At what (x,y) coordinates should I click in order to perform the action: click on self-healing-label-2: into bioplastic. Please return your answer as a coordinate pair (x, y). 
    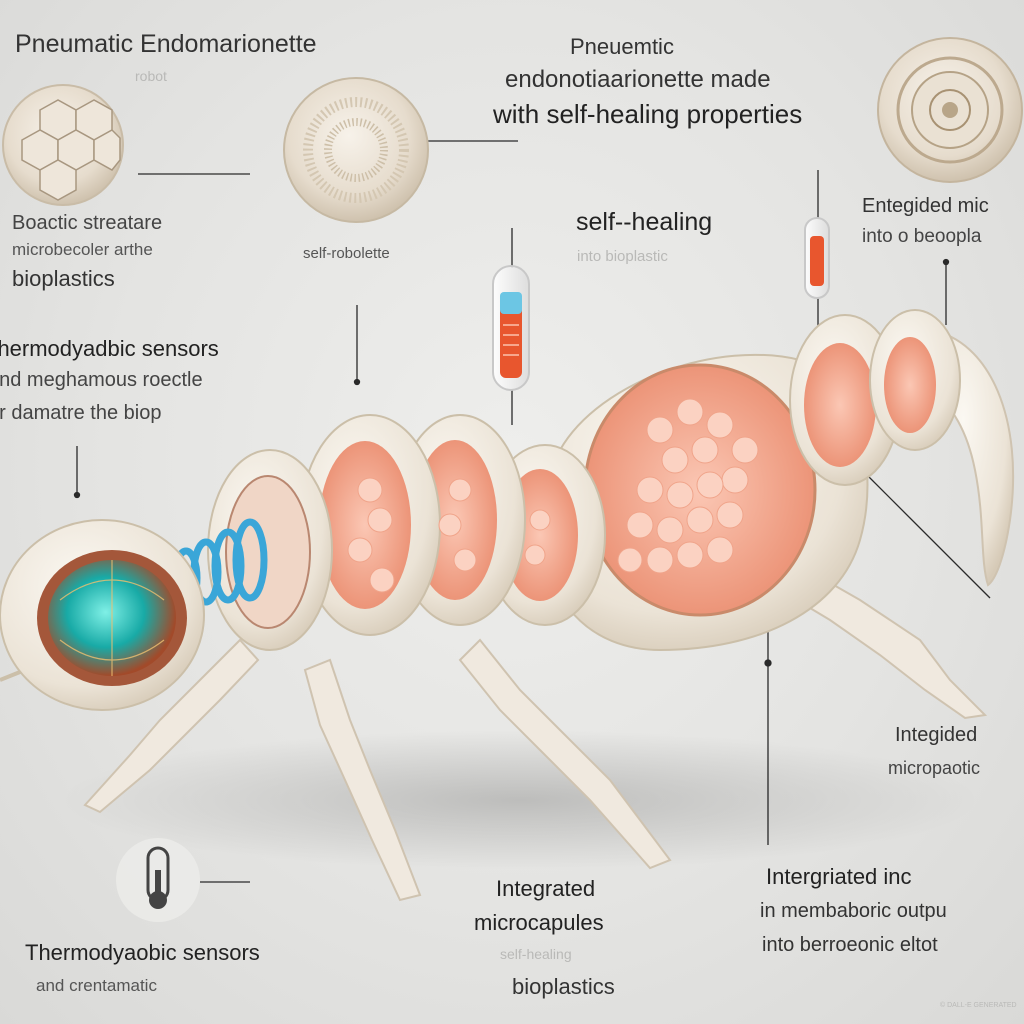
    Looking at the image, I should click on (622, 256).